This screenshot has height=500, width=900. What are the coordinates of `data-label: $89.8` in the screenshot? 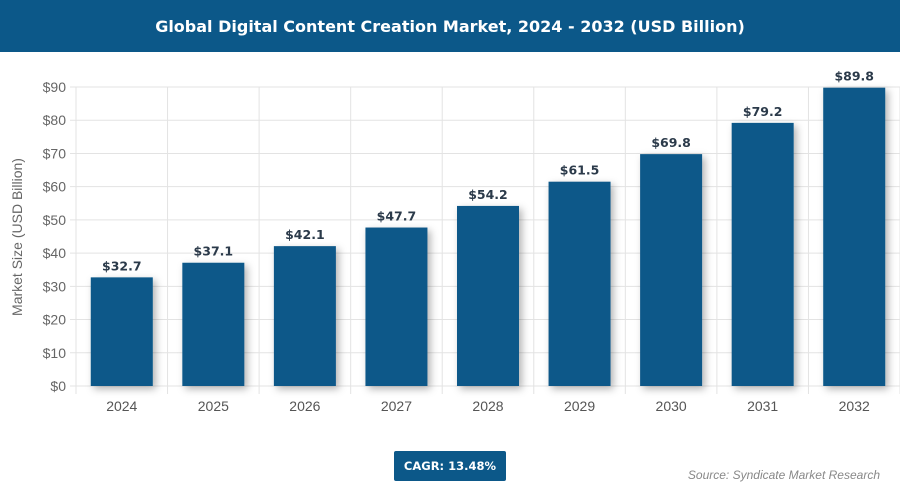 It's located at (854, 76).